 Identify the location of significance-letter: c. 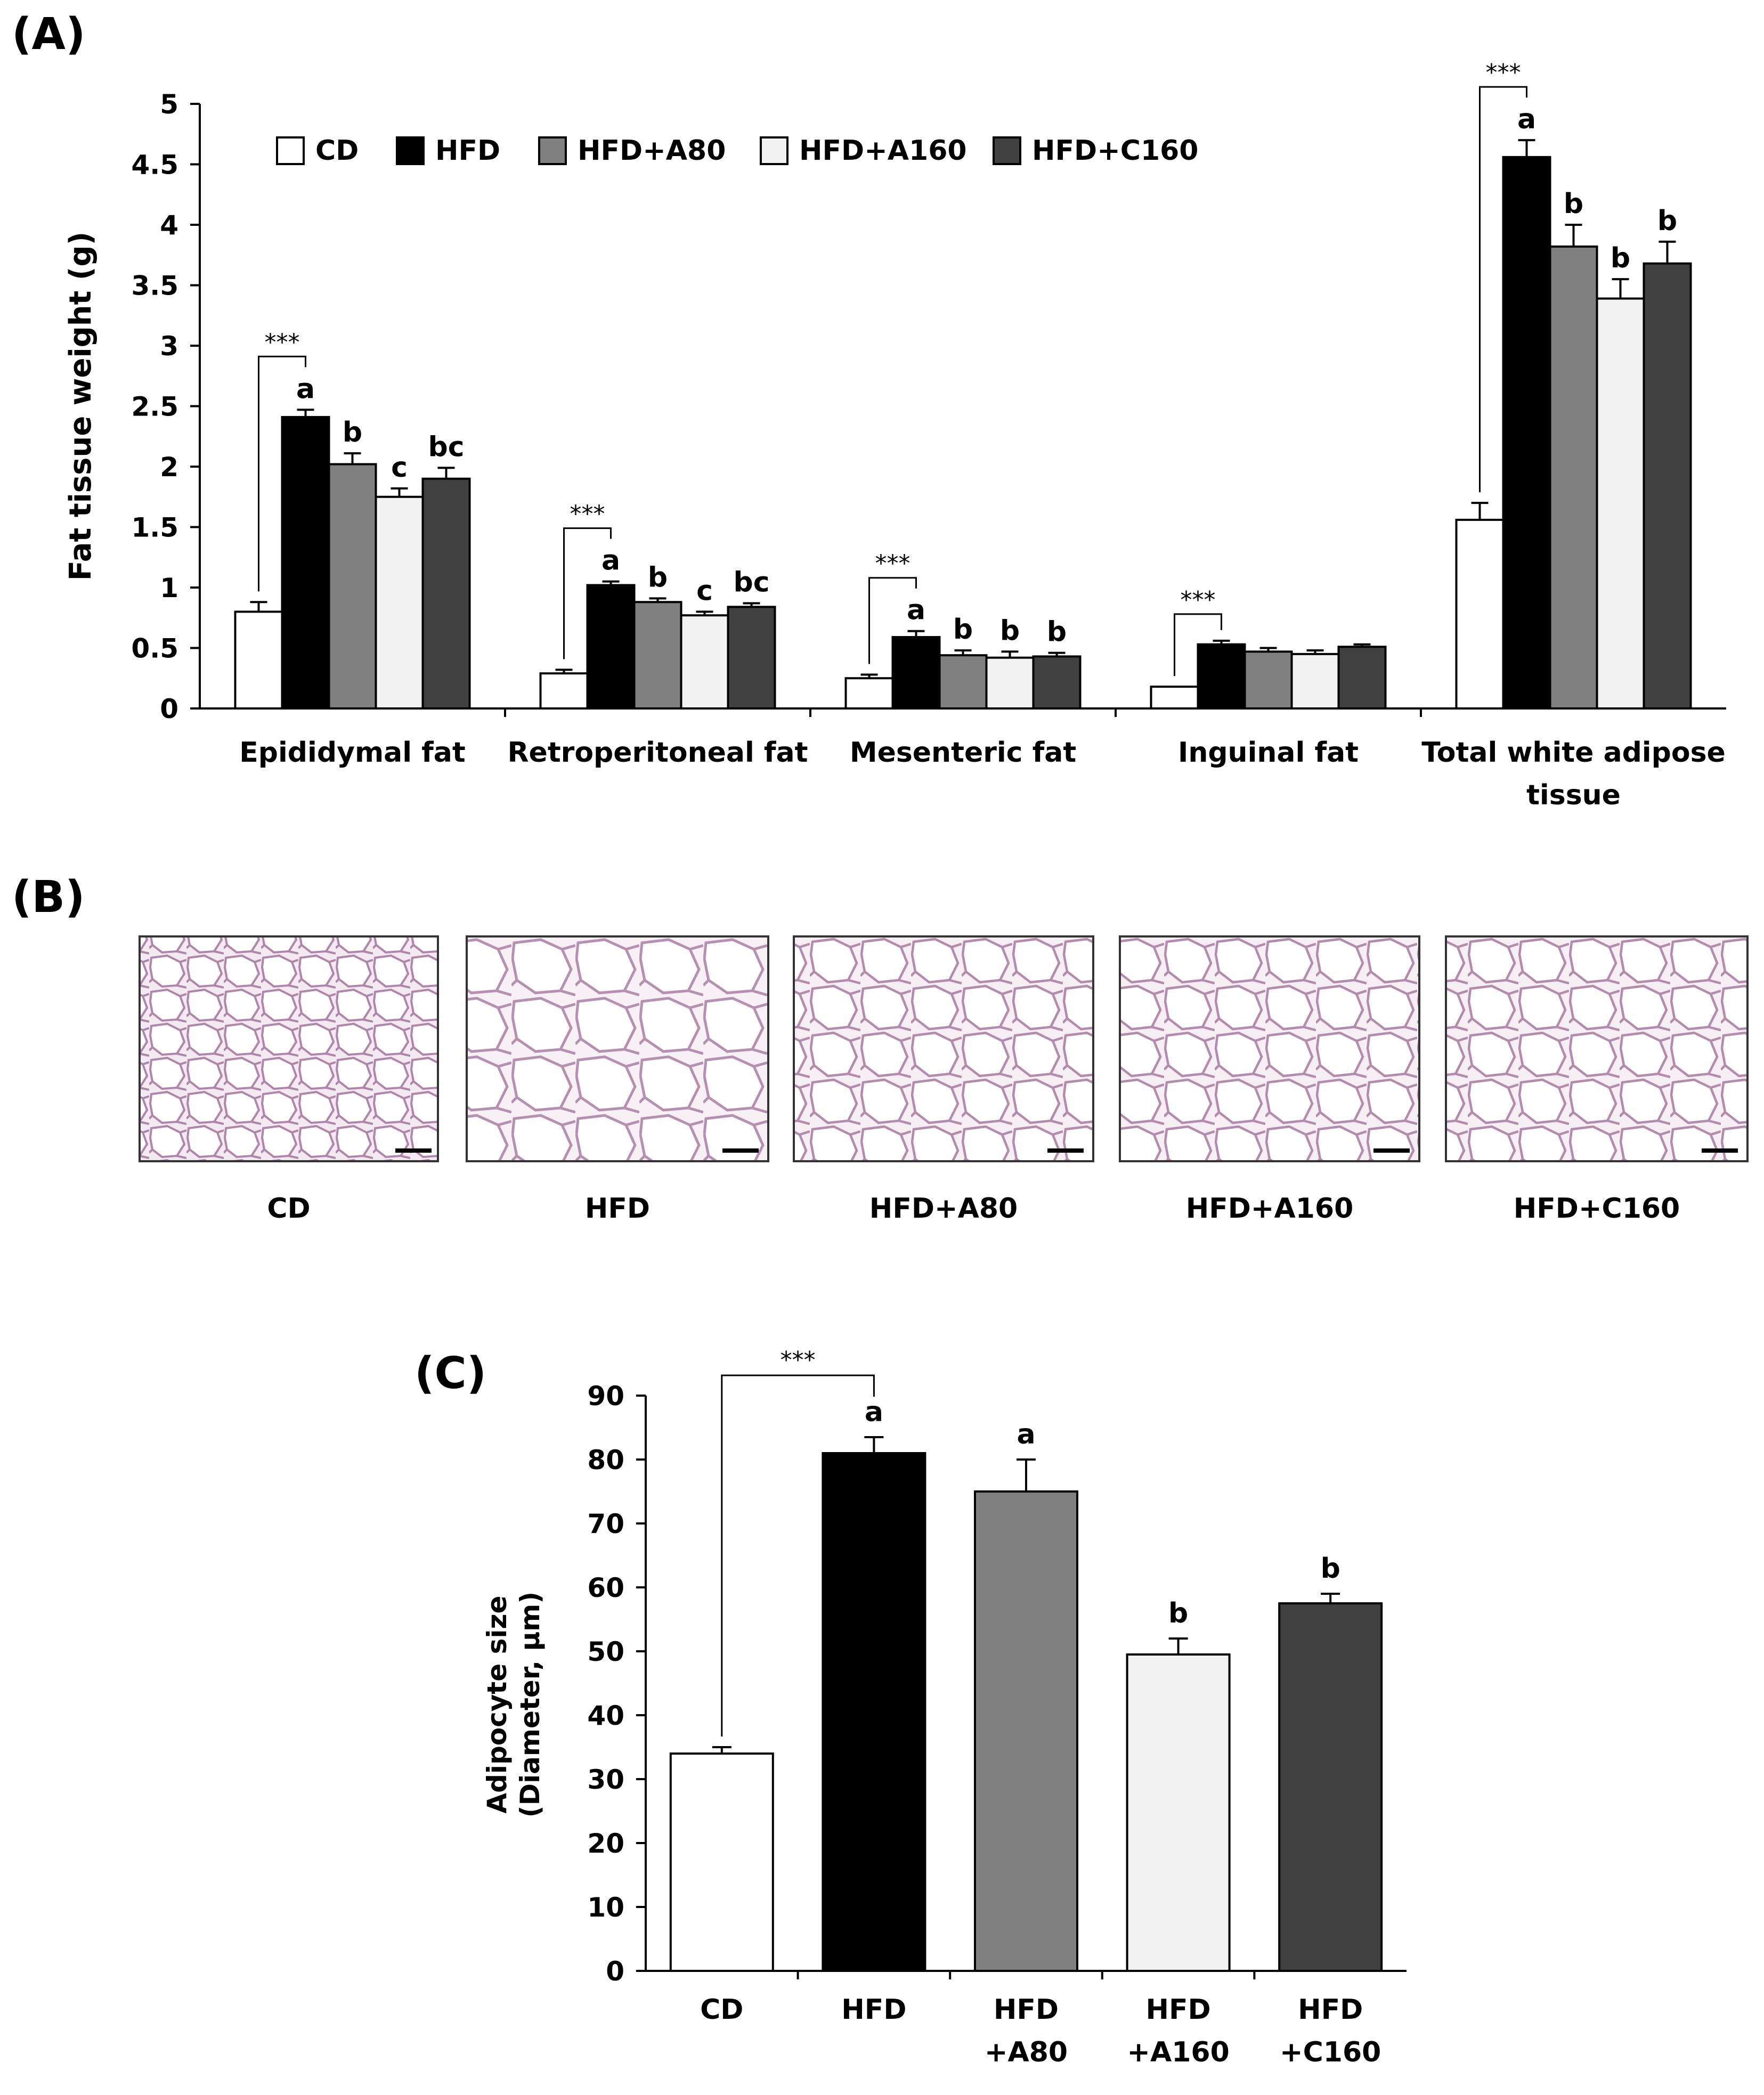
(399, 468).